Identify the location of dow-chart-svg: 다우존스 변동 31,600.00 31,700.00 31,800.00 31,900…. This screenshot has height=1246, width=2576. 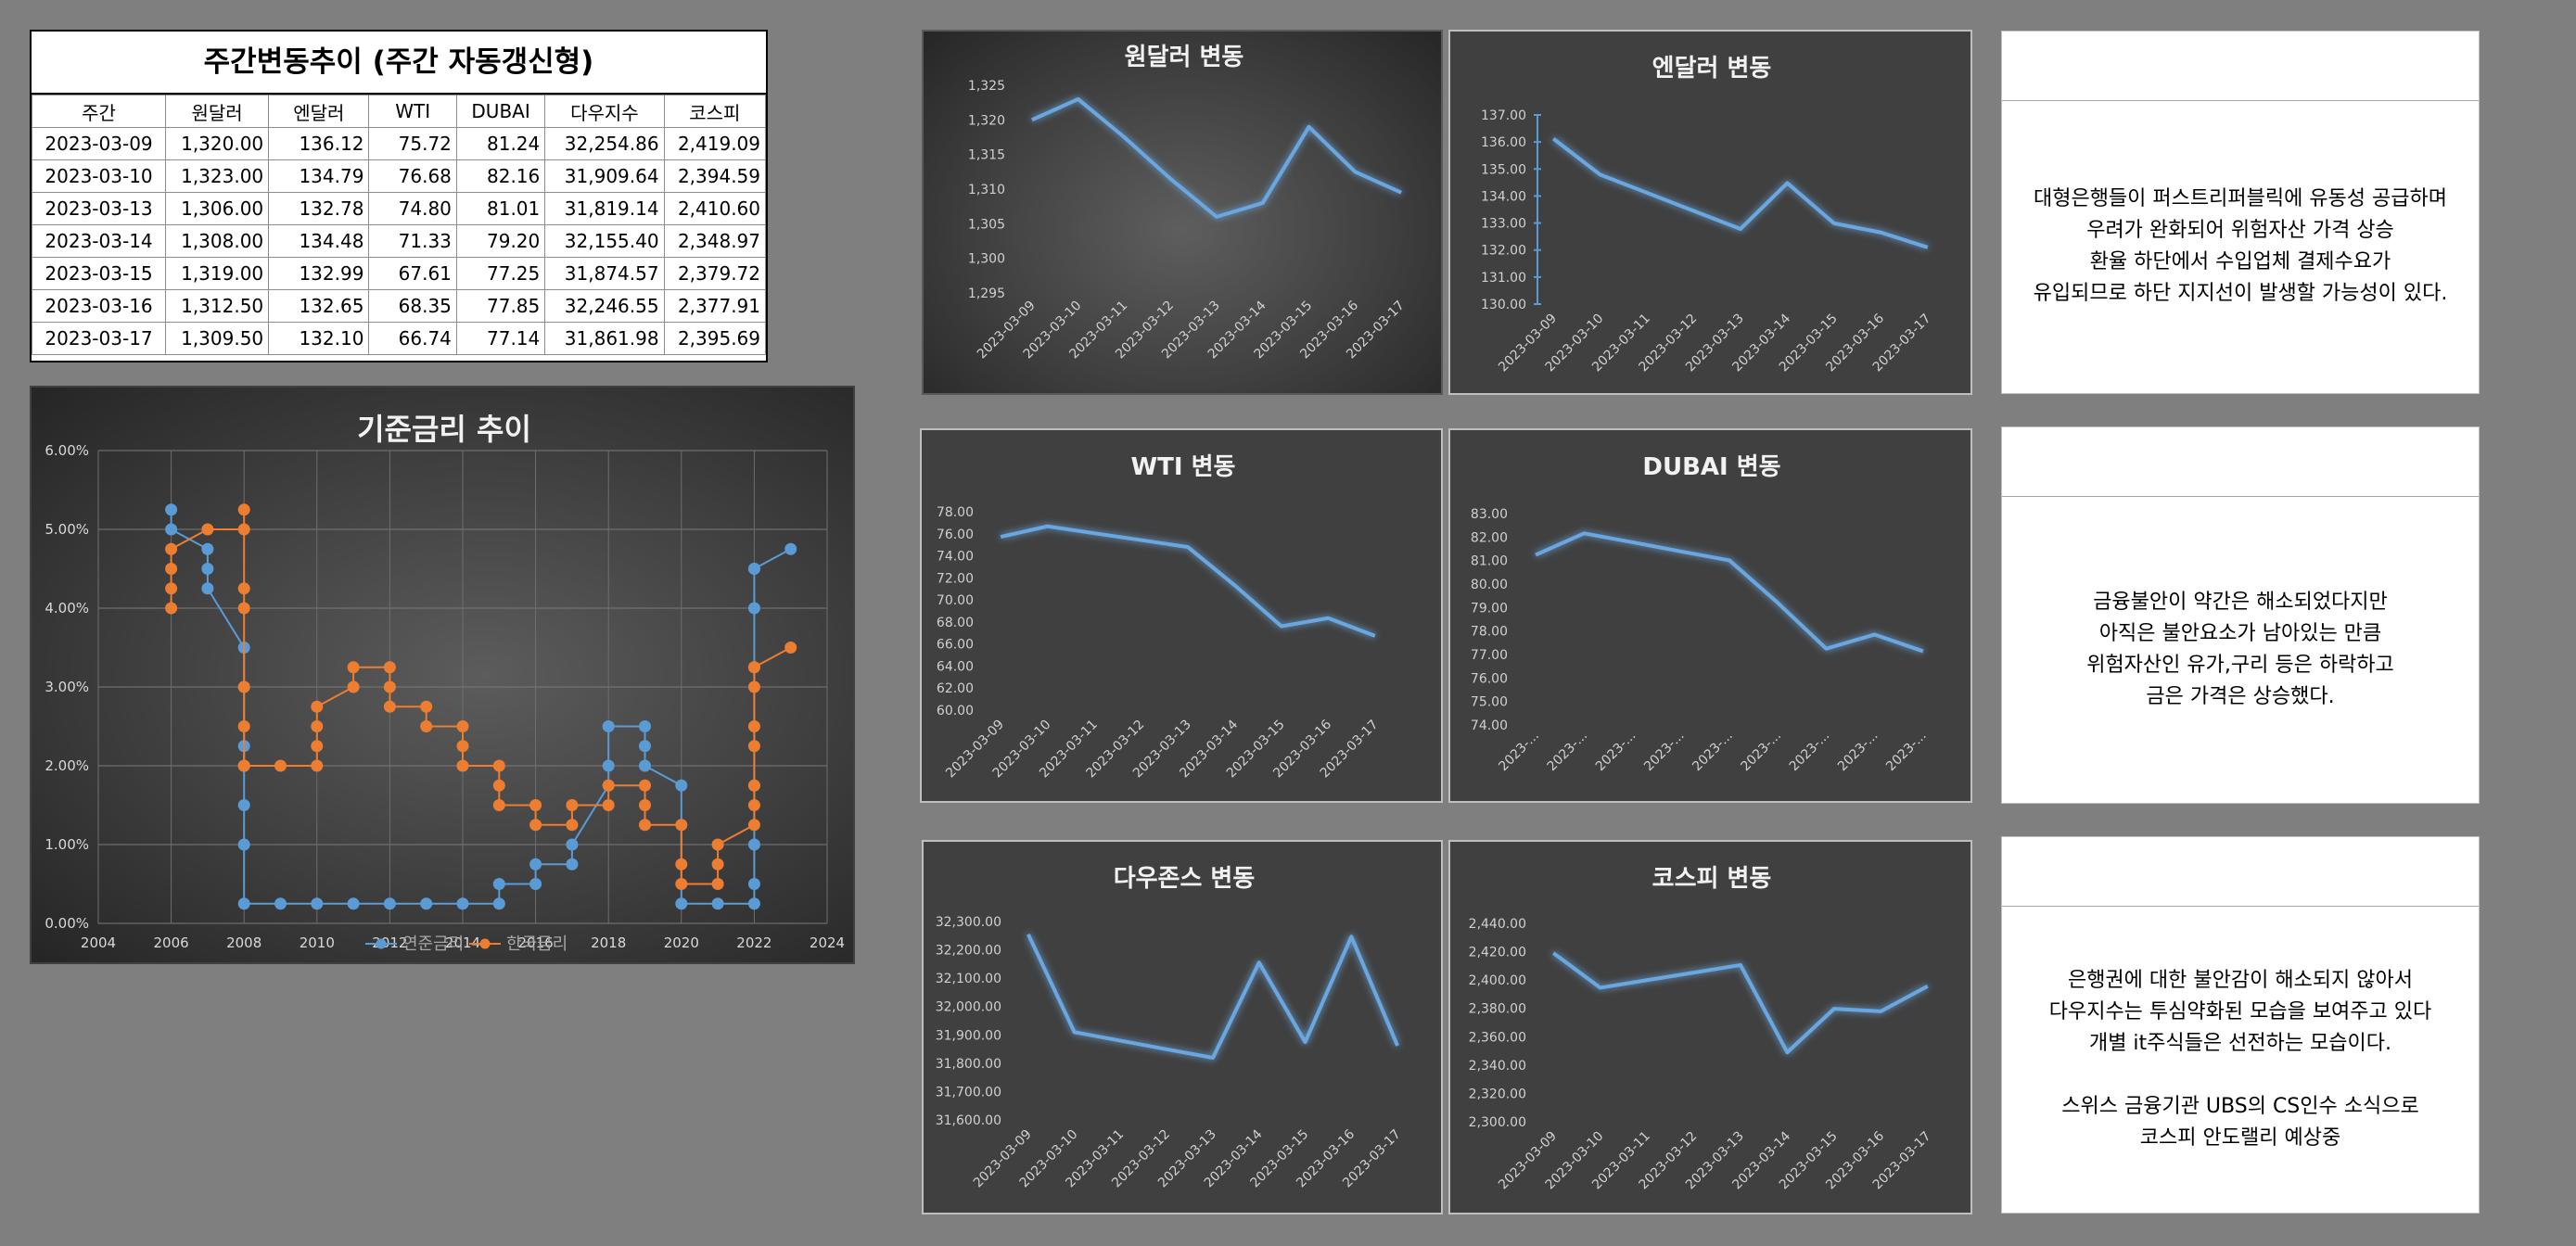
(1170, 1027).